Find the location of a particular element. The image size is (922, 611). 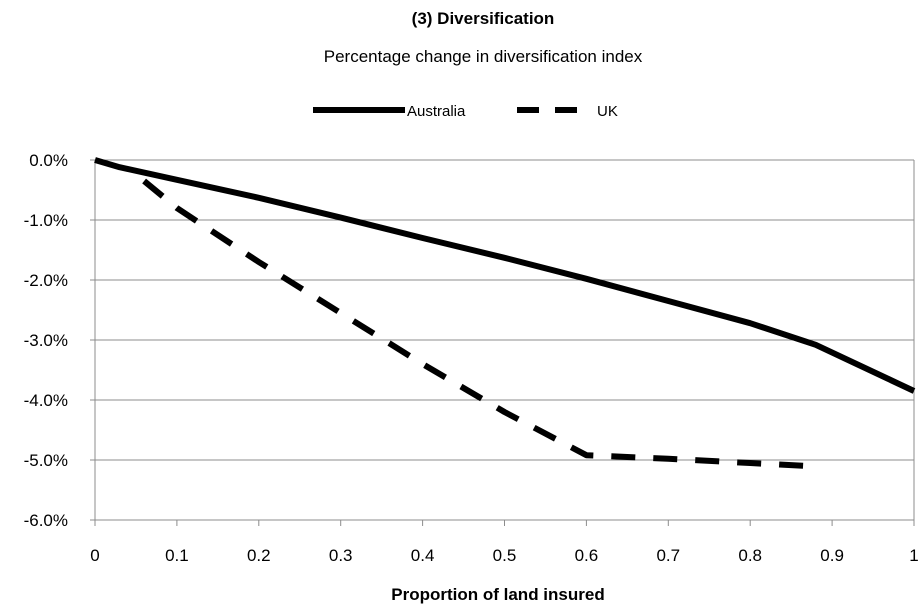

y-tick-label: -6.0% is located at coordinates (46, 520).